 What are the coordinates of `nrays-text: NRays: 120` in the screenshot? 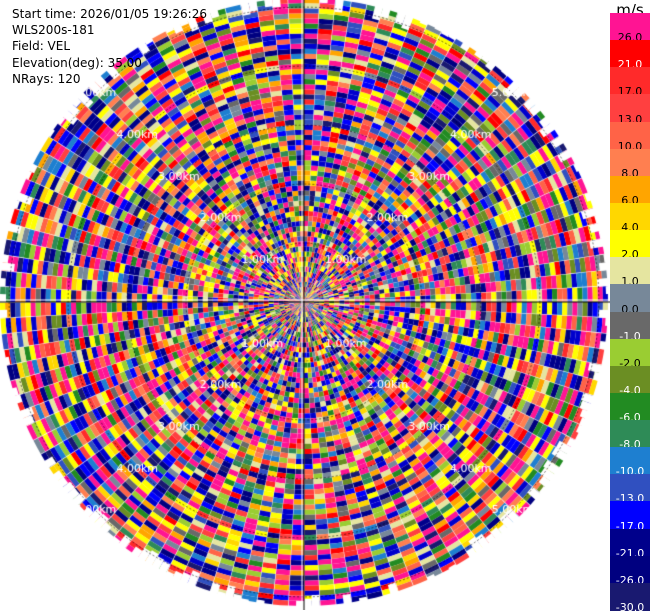 It's located at (46, 78).